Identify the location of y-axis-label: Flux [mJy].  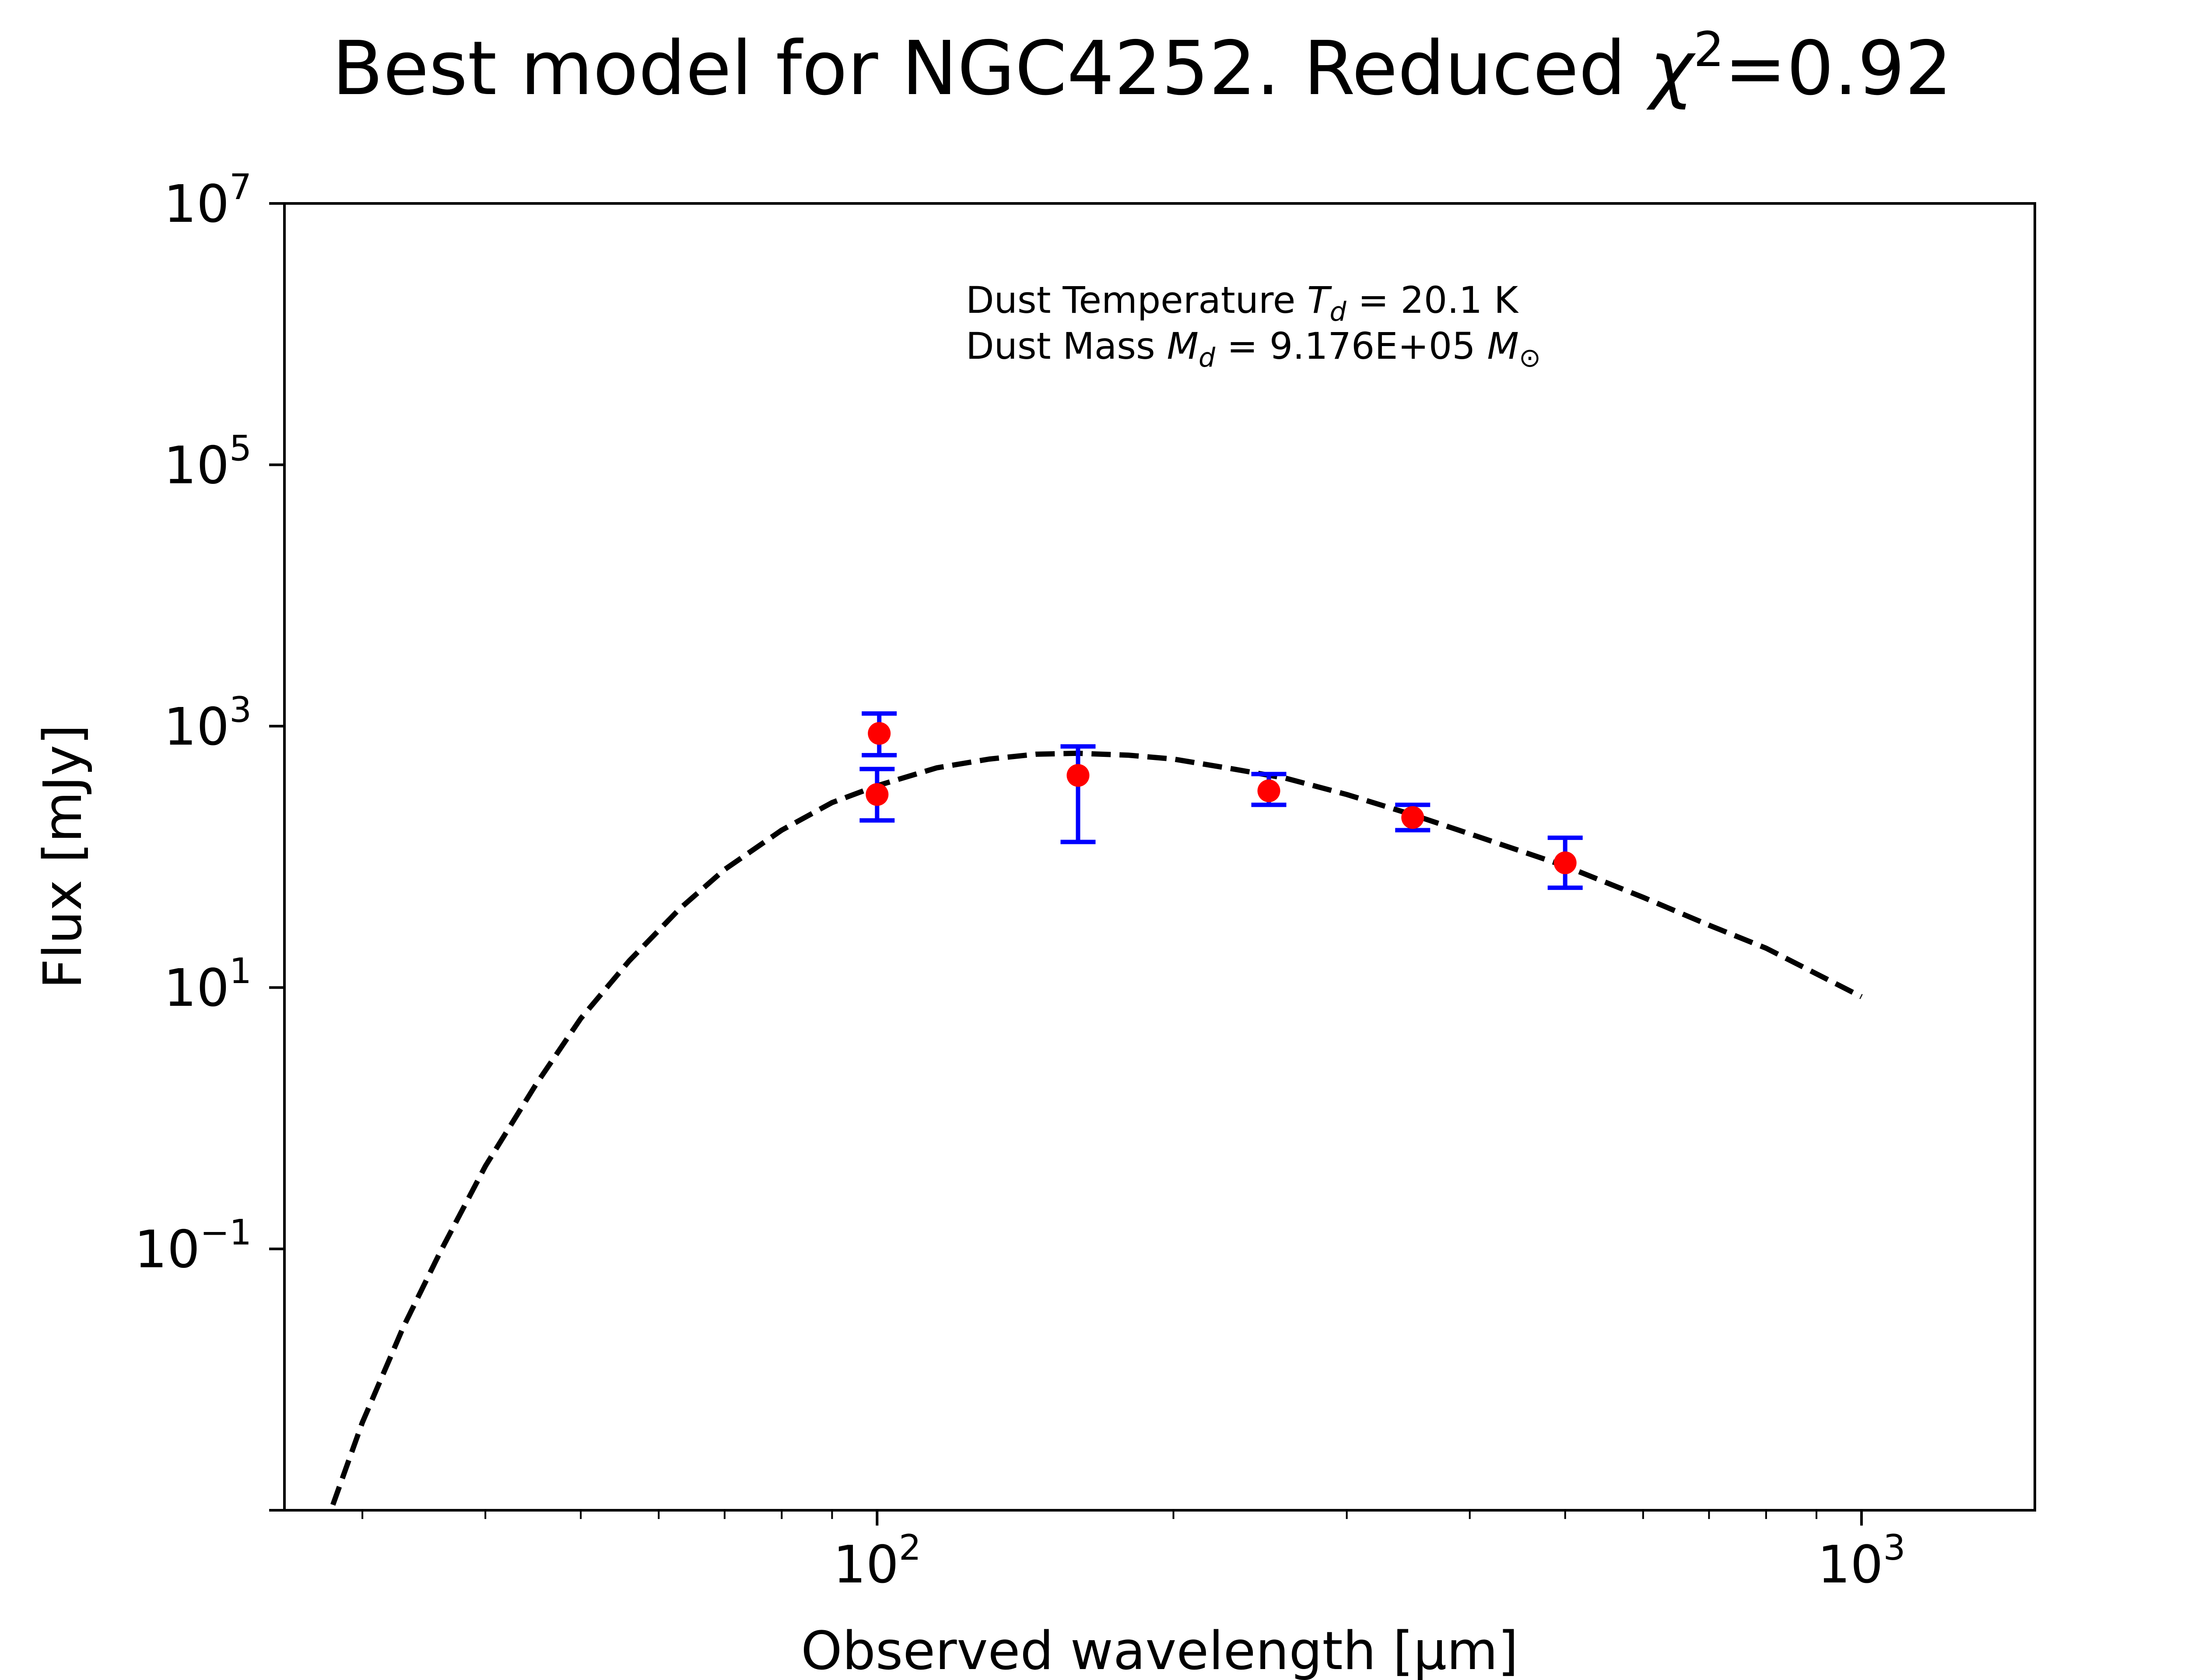
(63, 856).